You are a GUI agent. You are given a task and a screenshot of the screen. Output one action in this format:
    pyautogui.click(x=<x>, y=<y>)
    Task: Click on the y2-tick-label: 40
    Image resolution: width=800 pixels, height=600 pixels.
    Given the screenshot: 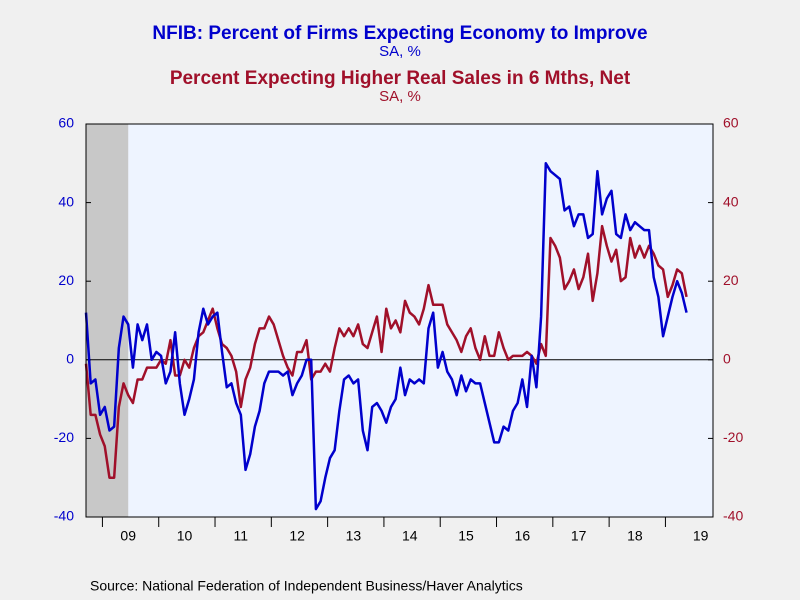 What is the action you would take?
    pyautogui.click(x=731, y=201)
    